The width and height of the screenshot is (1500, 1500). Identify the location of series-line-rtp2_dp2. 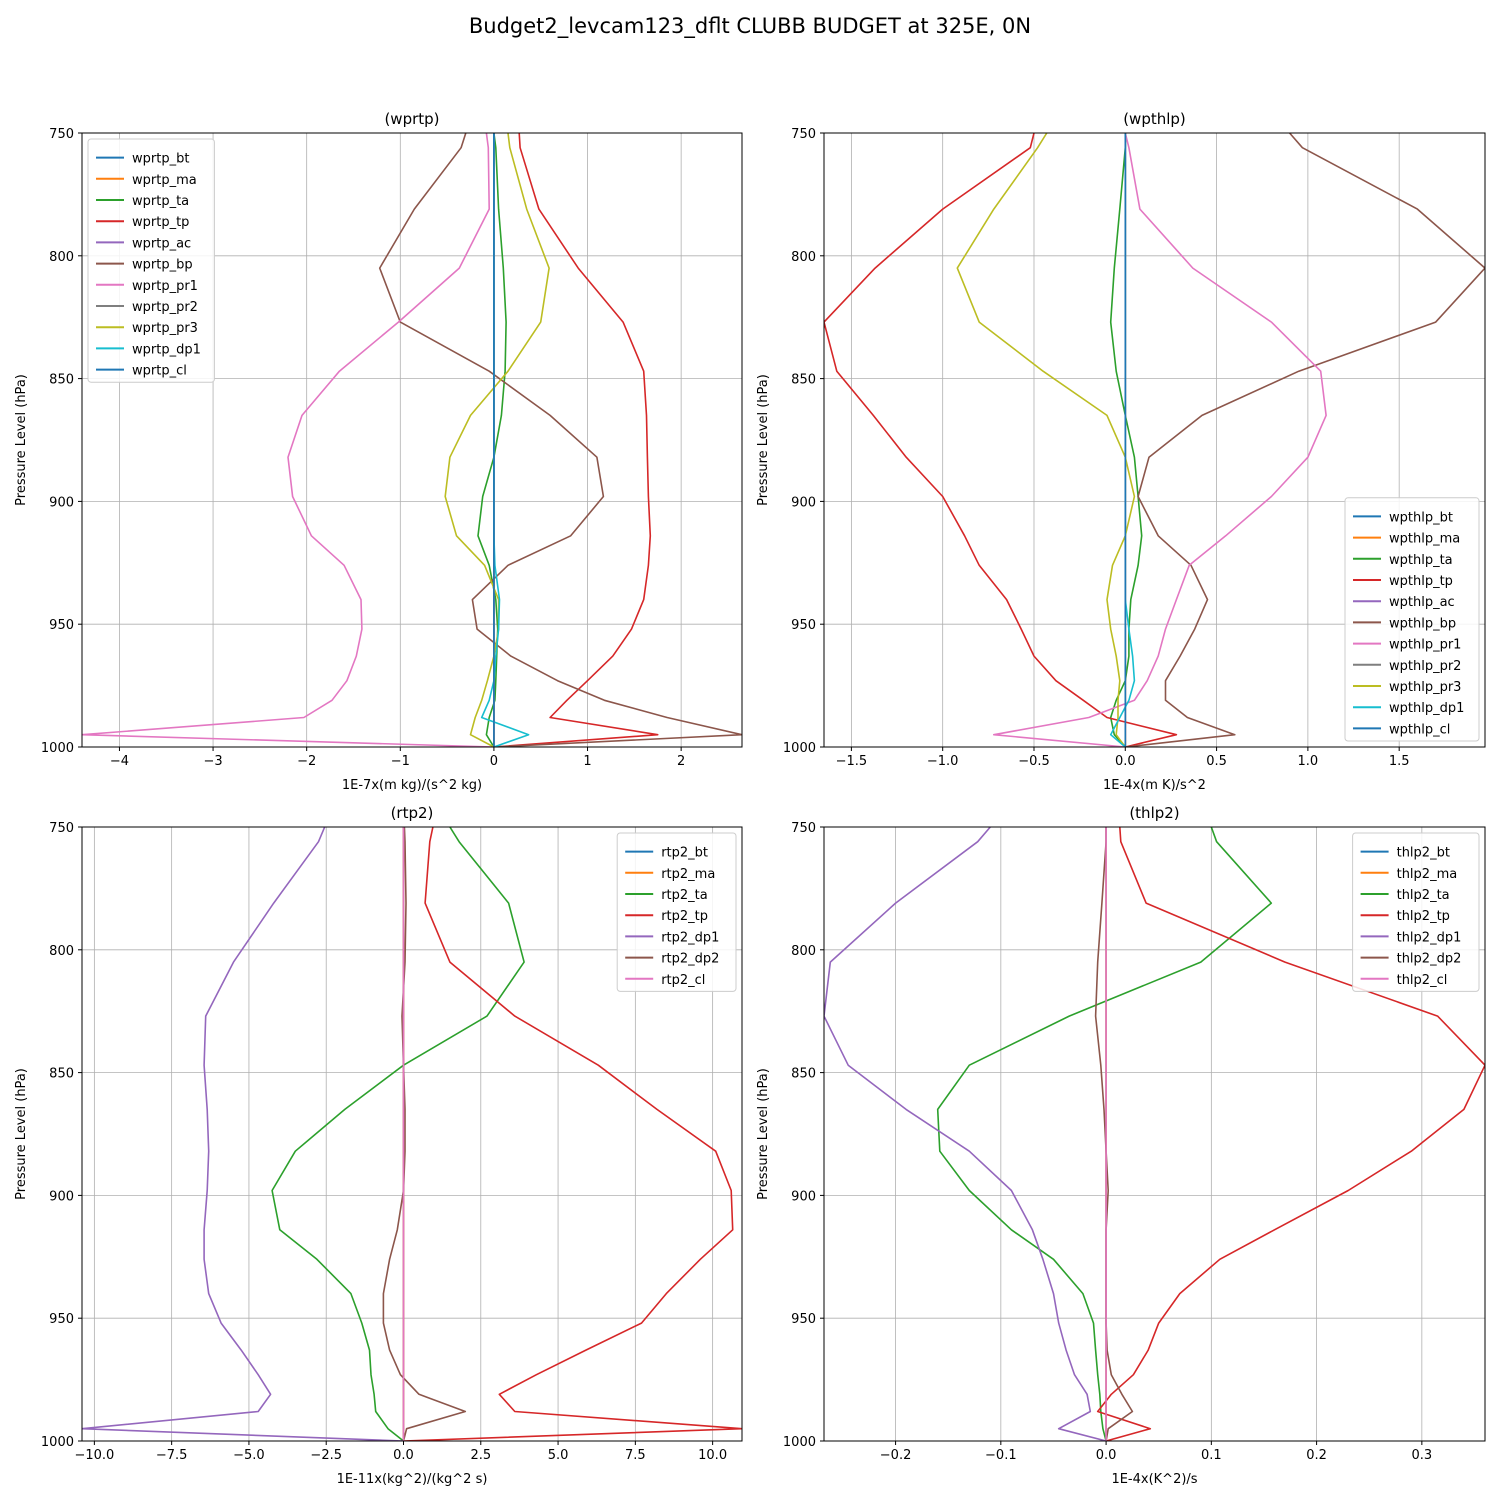
(424, 1134).